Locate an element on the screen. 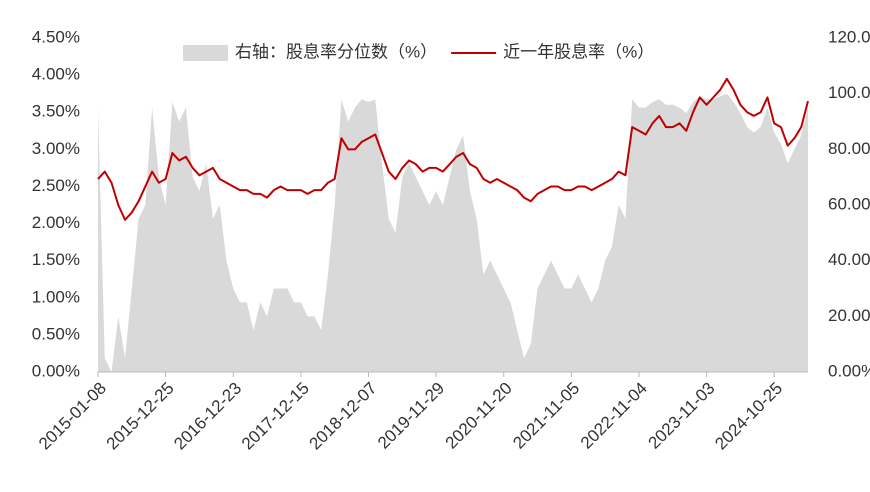 The height and width of the screenshot is (492, 870). y-tick-label: 4.00% is located at coordinates (56, 74).